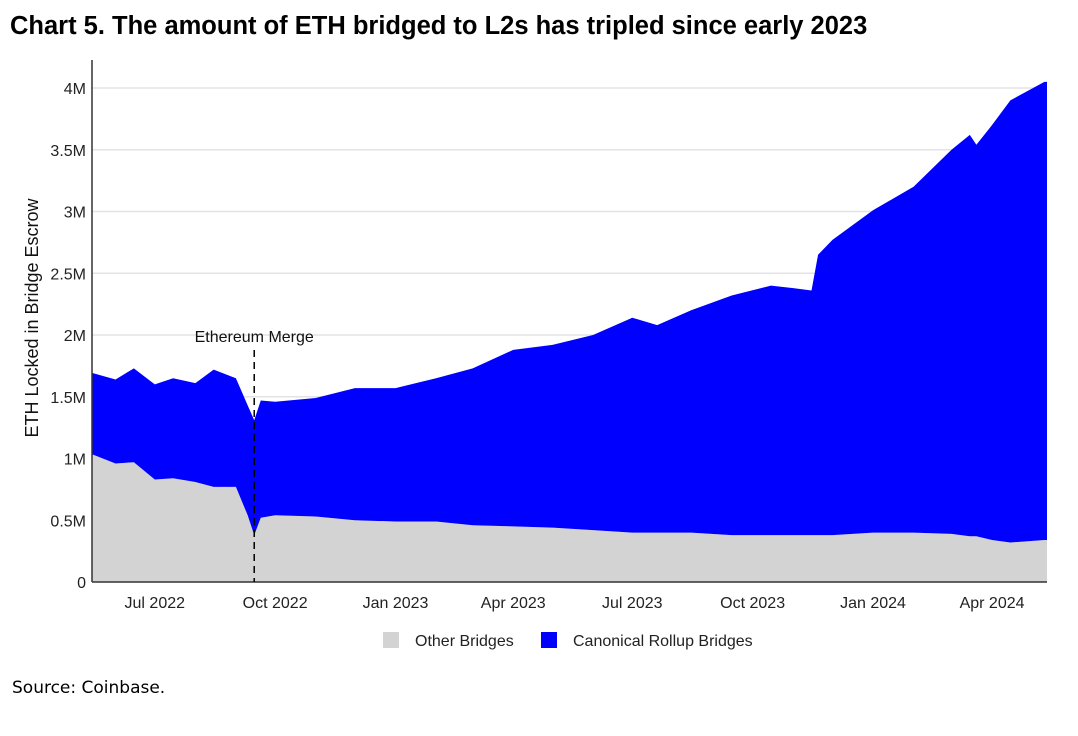 Image resolution: width=1078 pixels, height=736 pixels. I want to click on source-note: Source: Coinbase., so click(89, 688).